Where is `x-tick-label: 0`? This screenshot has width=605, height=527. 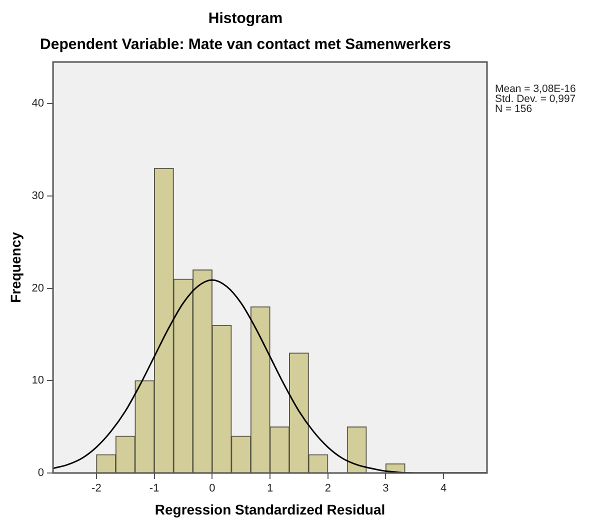
x-tick-label: 0 is located at coordinates (212, 488).